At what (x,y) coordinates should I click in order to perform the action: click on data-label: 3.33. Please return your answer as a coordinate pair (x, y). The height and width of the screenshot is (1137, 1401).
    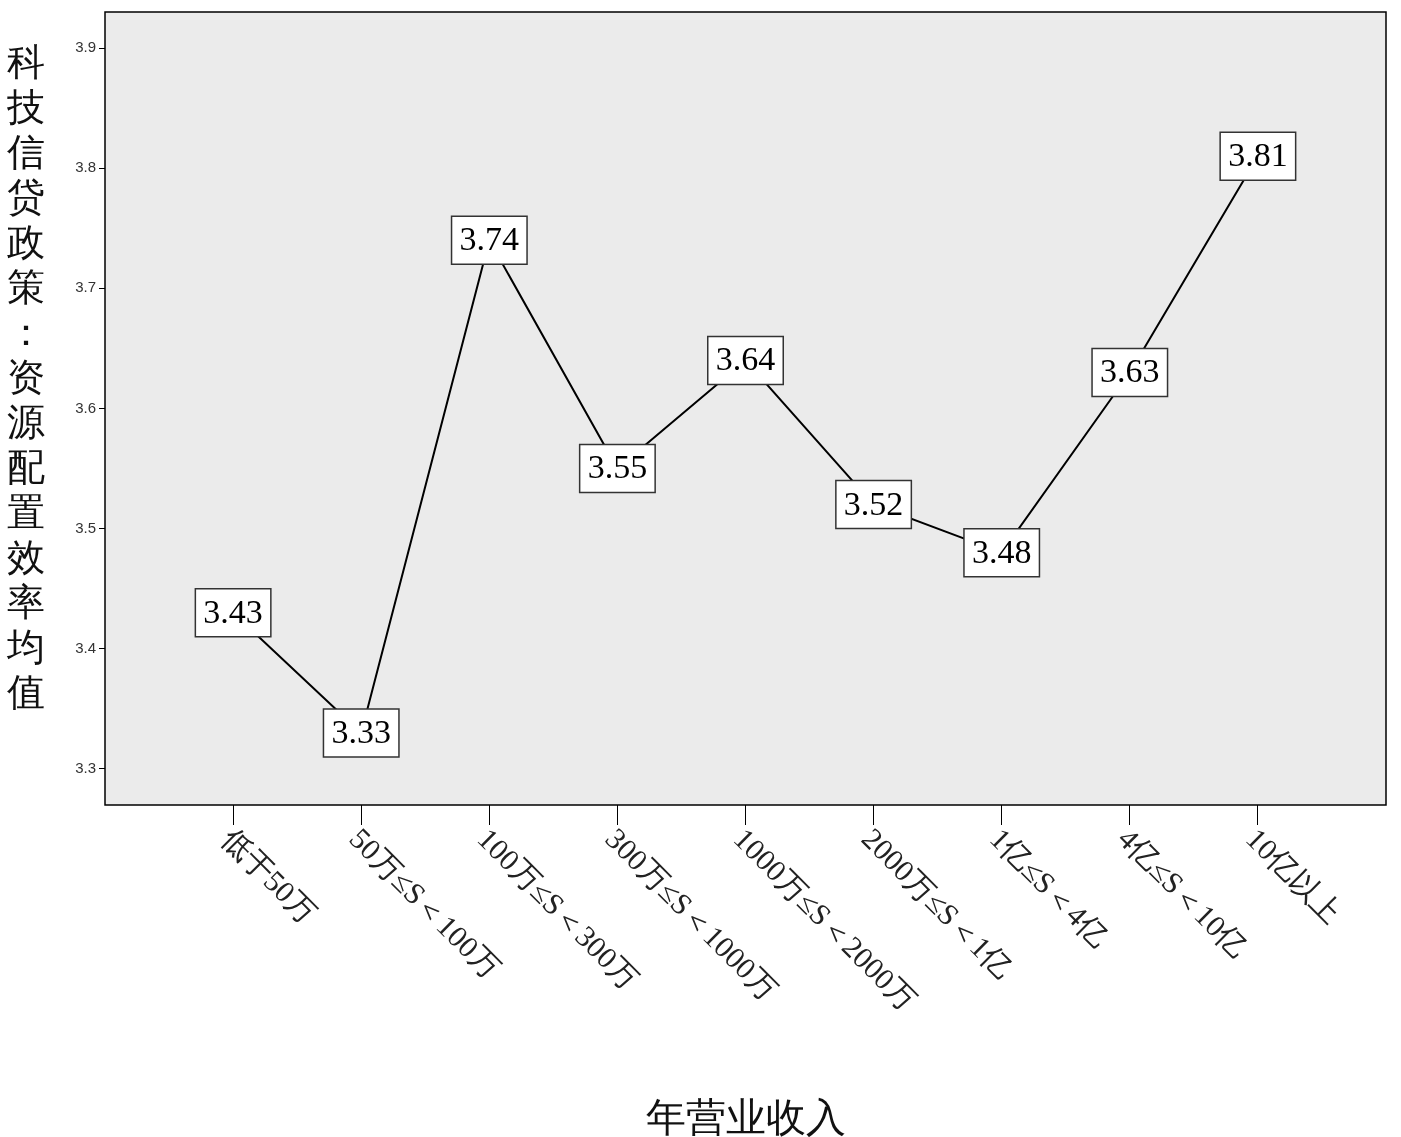
    Looking at the image, I should click on (361, 731).